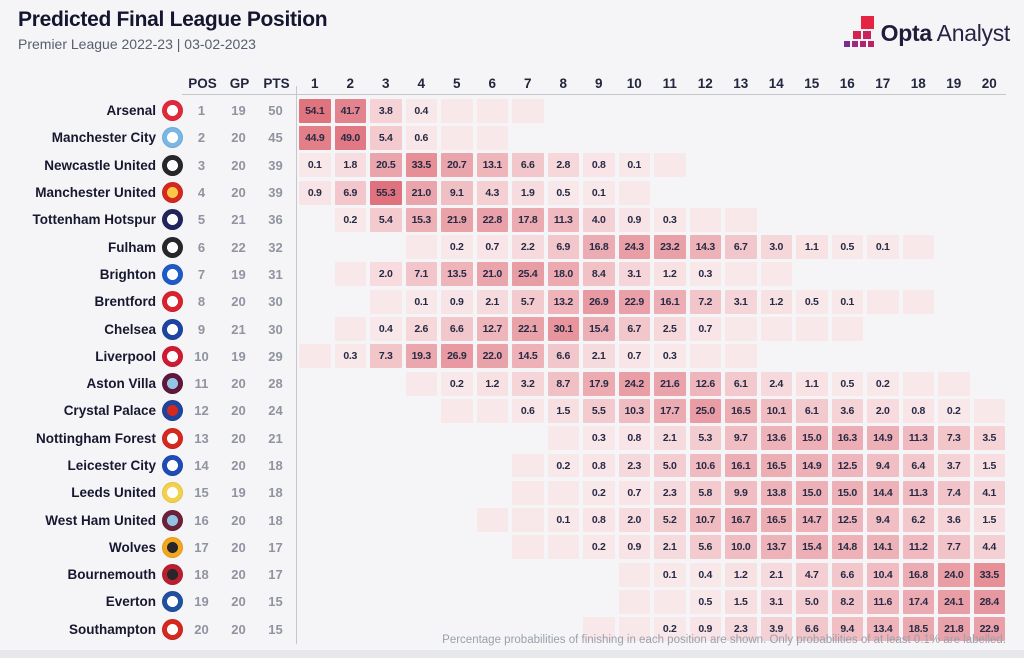 This screenshot has width=1024, height=658. What do you see at coordinates (741, 83) in the screenshot?
I see `position-header-13: 13` at bounding box center [741, 83].